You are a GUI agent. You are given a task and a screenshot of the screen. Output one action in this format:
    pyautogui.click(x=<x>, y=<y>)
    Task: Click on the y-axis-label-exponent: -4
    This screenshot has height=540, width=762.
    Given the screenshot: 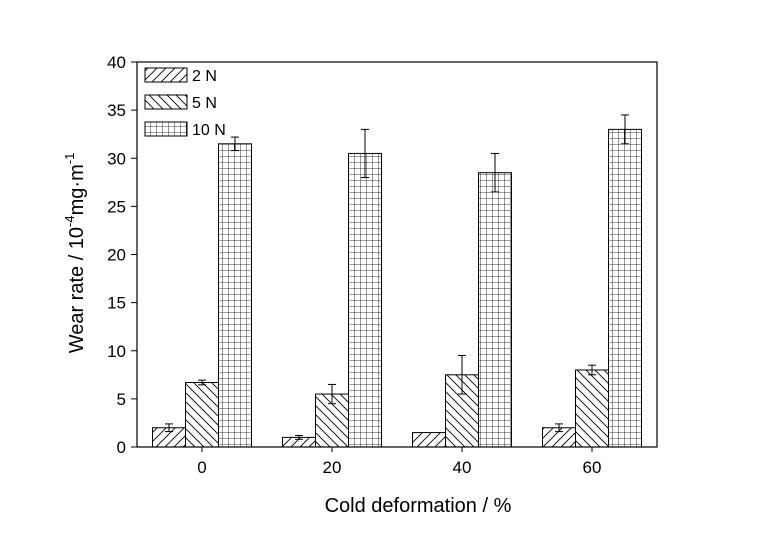 What is the action you would take?
    pyautogui.click(x=69, y=221)
    